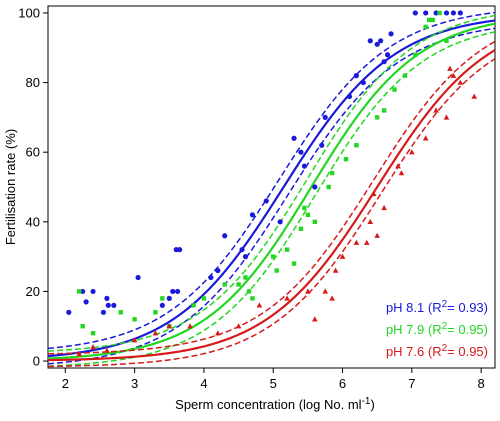 The height and width of the screenshot is (421, 500). I want to click on y-tick-label: 0, so click(36, 361).